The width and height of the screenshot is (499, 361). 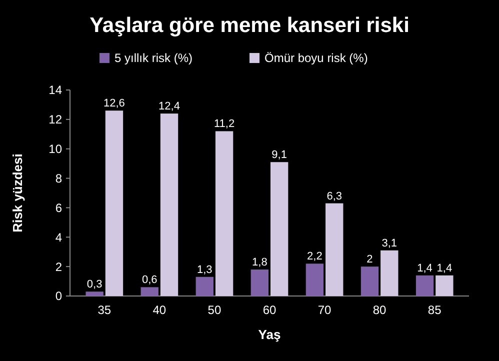 What do you see at coordinates (334, 196) in the screenshot?
I see `data-label: 6,3` at bounding box center [334, 196].